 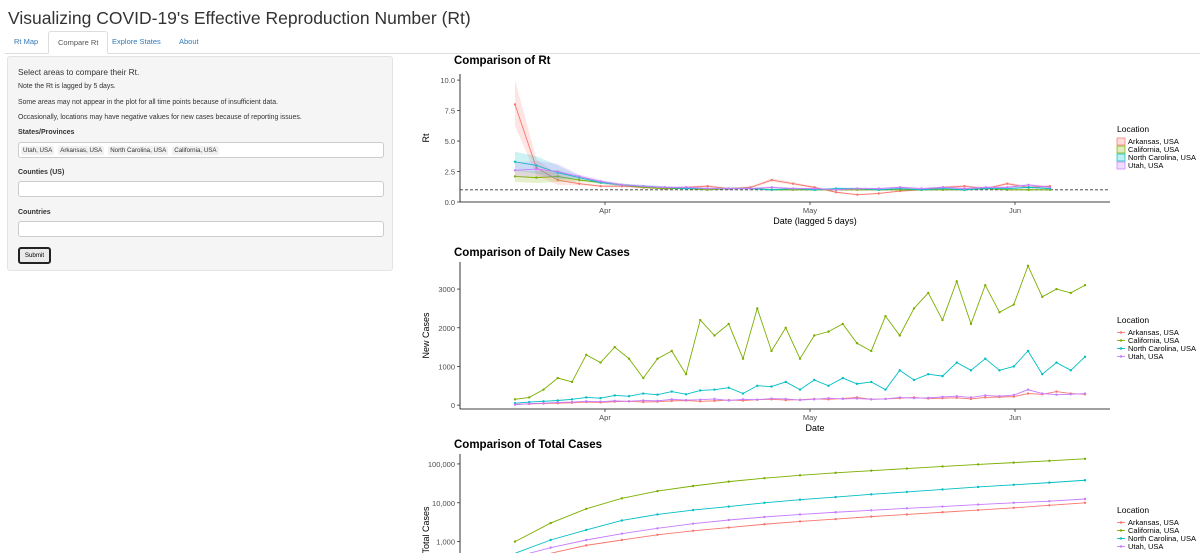 I want to click on legend-label: North Carolina, USA, so click(x=1162, y=538).